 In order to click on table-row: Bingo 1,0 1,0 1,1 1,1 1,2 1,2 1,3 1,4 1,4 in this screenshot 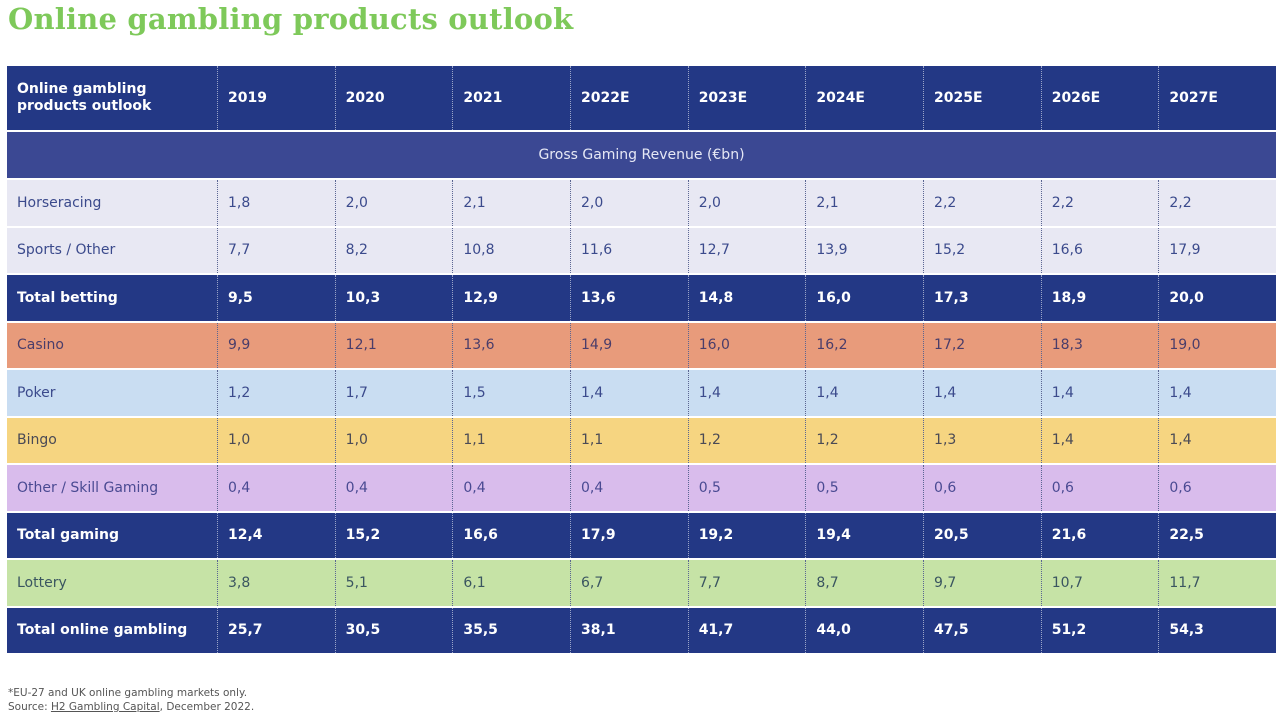, I will do `click(641, 441)`.